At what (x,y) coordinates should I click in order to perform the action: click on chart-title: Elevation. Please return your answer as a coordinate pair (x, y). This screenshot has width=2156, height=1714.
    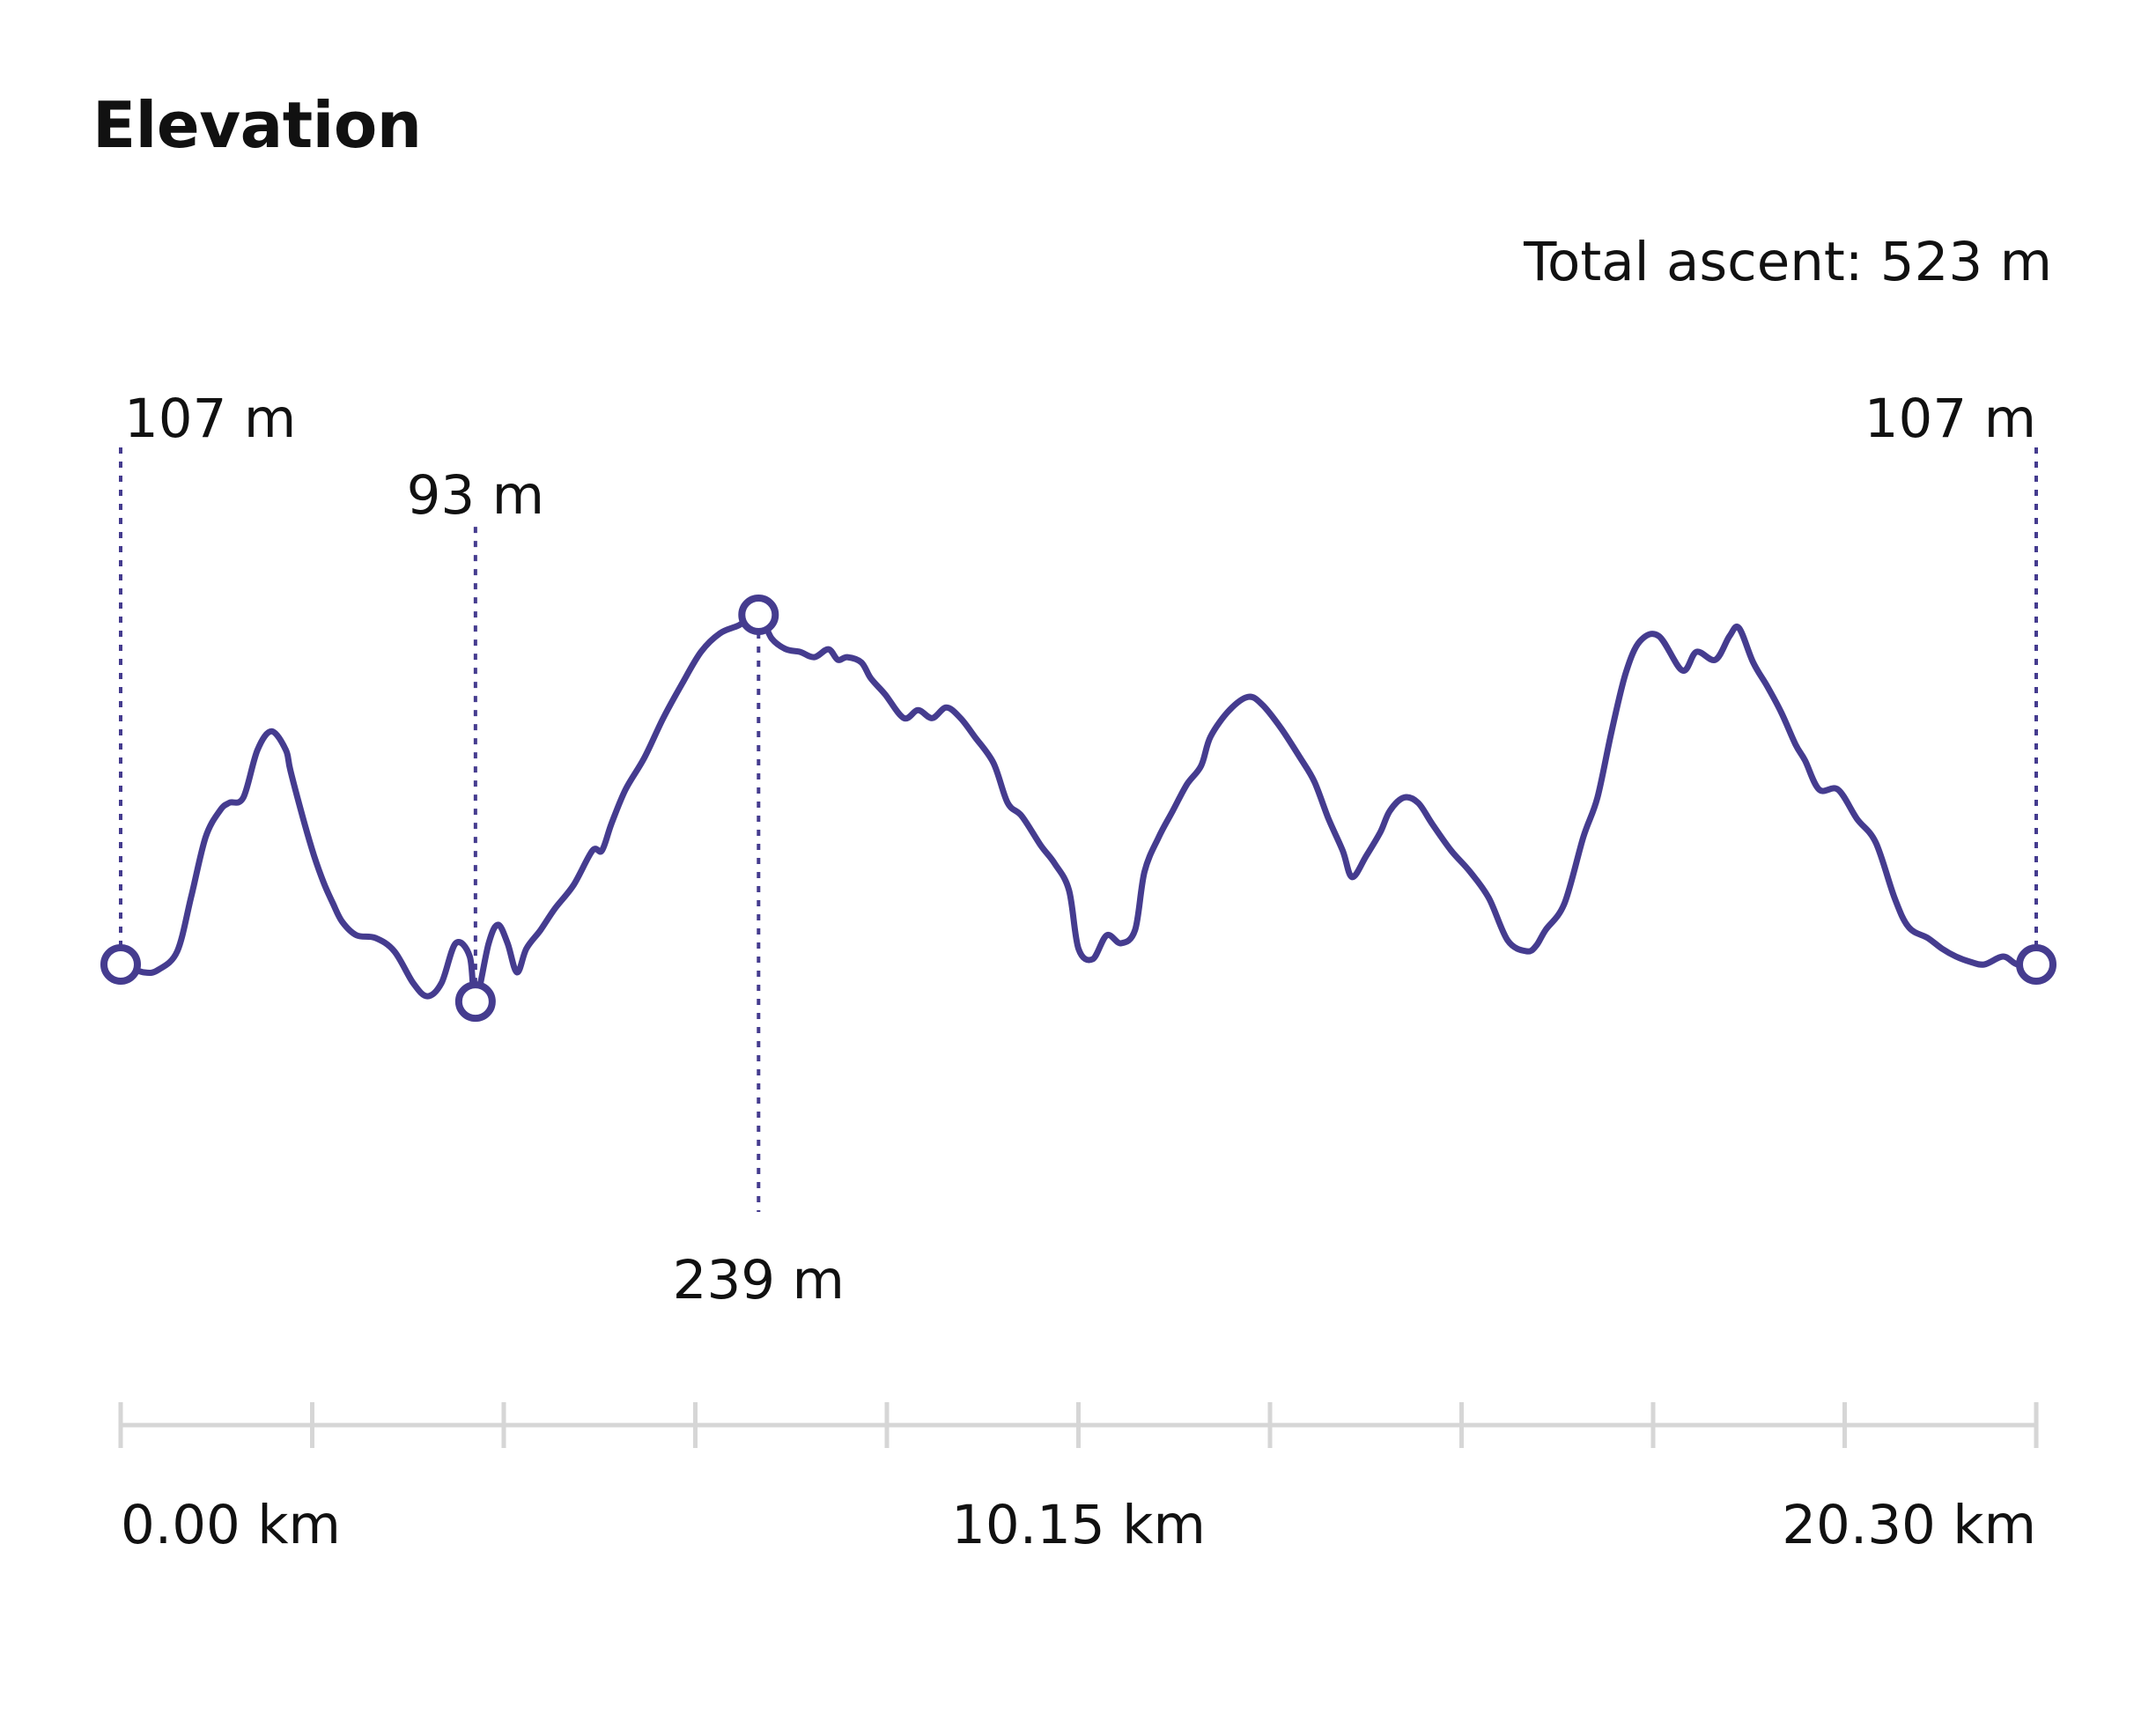
    Looking at the image, I should click on (257, 125).